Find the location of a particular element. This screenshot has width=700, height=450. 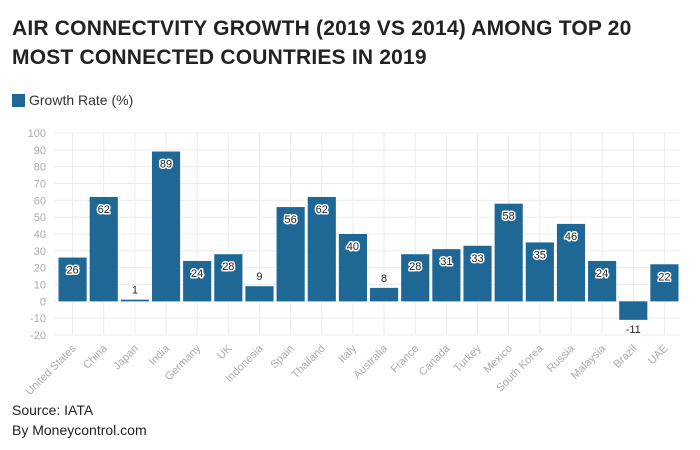

y-tick-label: 90 is located at coordinates (40, 151).